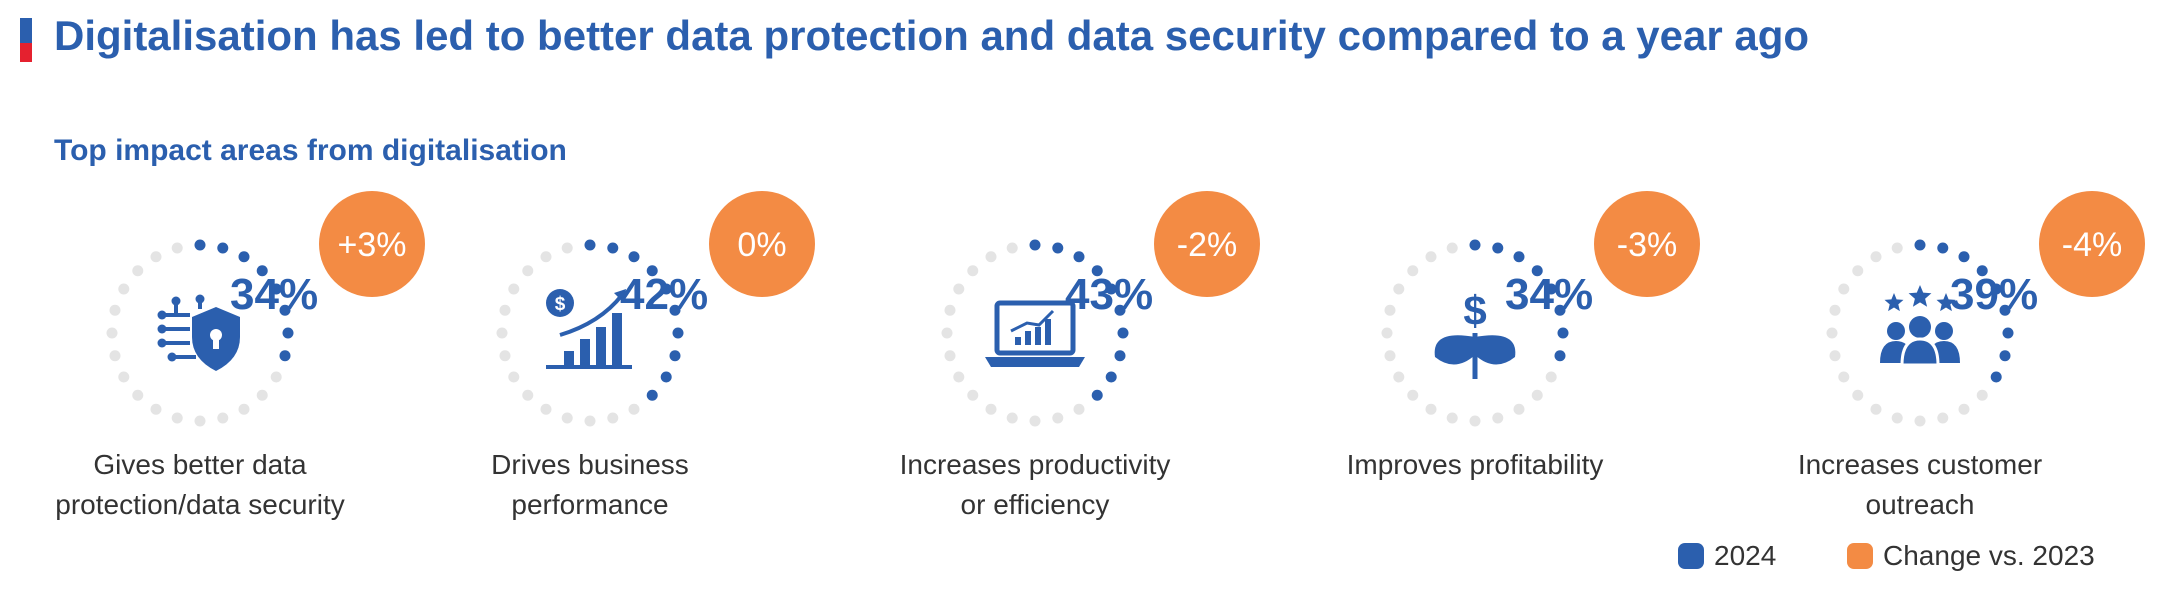  What do you see at coordinates (620, 296) in the screenshot?
I see `growth-arrow-head` at bounding box center [620, 296].